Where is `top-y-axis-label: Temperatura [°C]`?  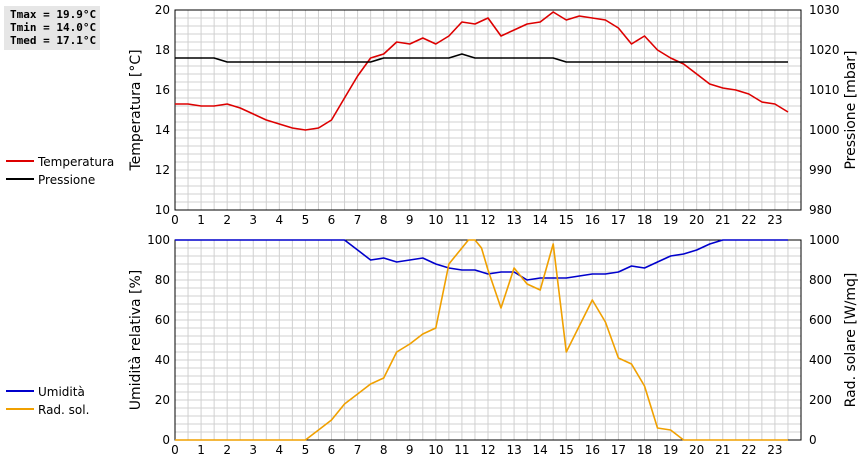
top-y-axis-label: Temperatura [°C] is located at coordinates (136, 110).